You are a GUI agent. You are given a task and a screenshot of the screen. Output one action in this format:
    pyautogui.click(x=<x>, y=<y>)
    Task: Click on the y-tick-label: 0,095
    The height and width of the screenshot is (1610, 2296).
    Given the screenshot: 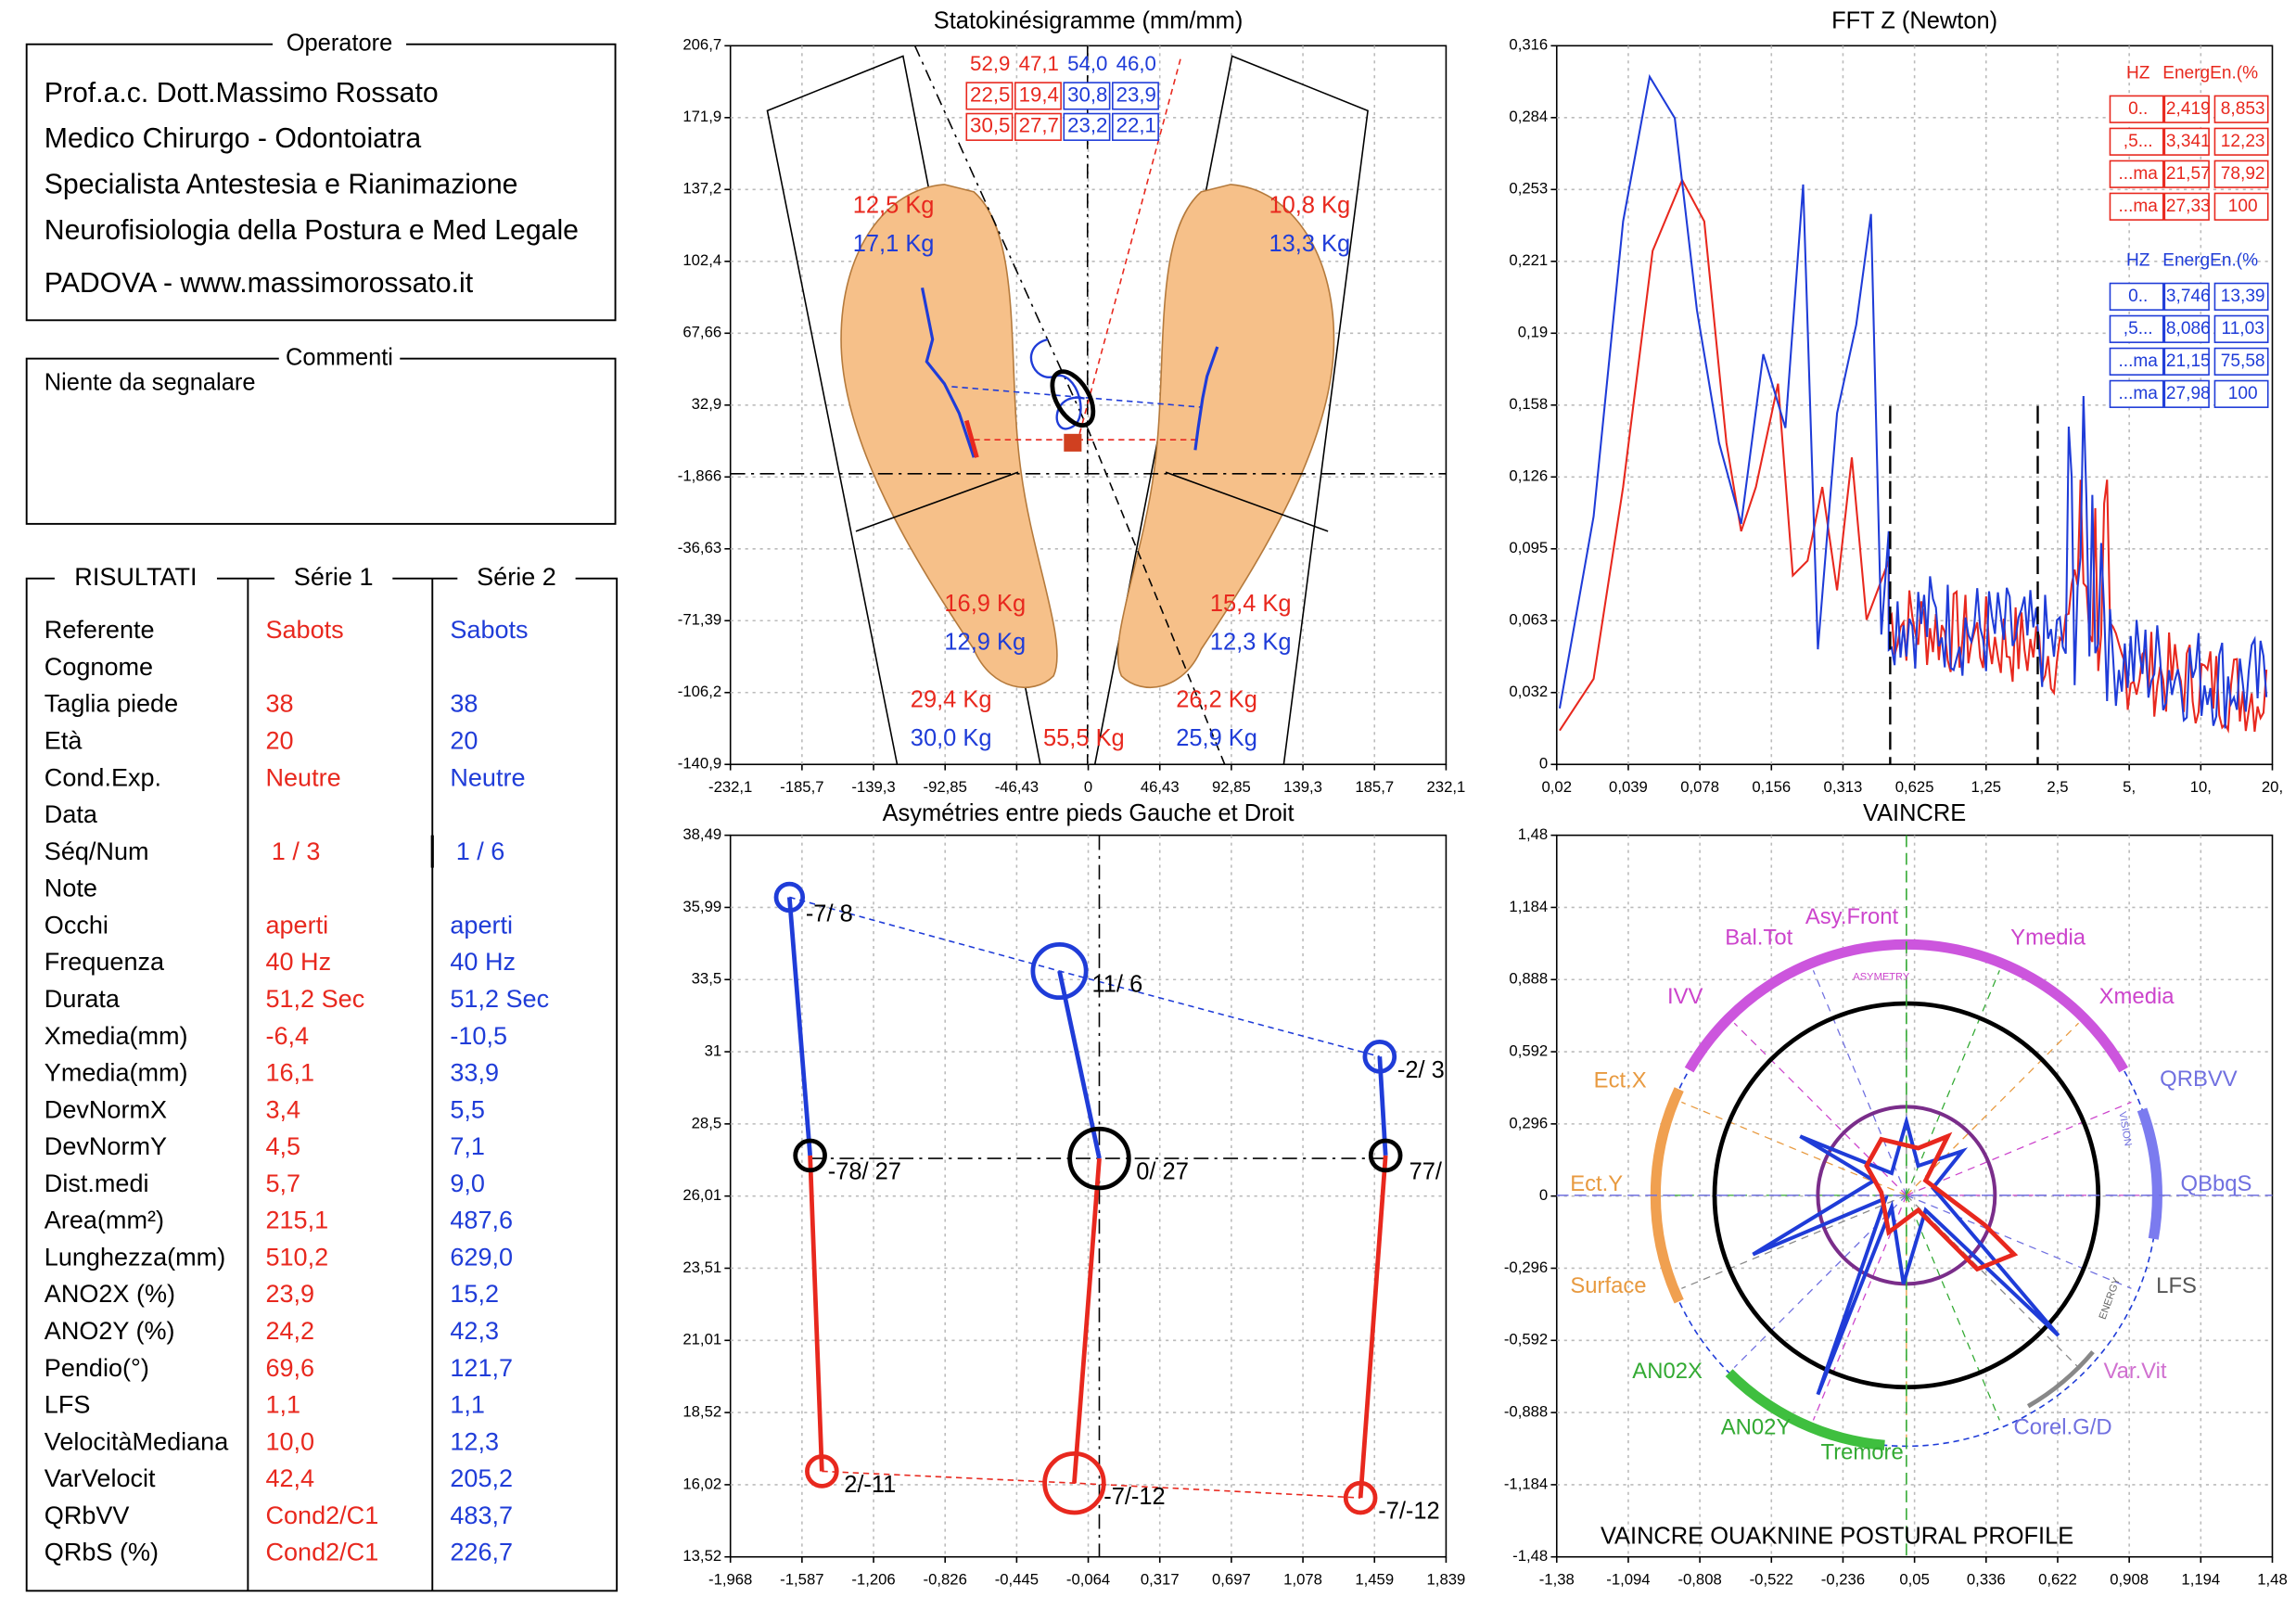 What is the action you would take?
    pyautogui.click(x=1528, y=547)
    